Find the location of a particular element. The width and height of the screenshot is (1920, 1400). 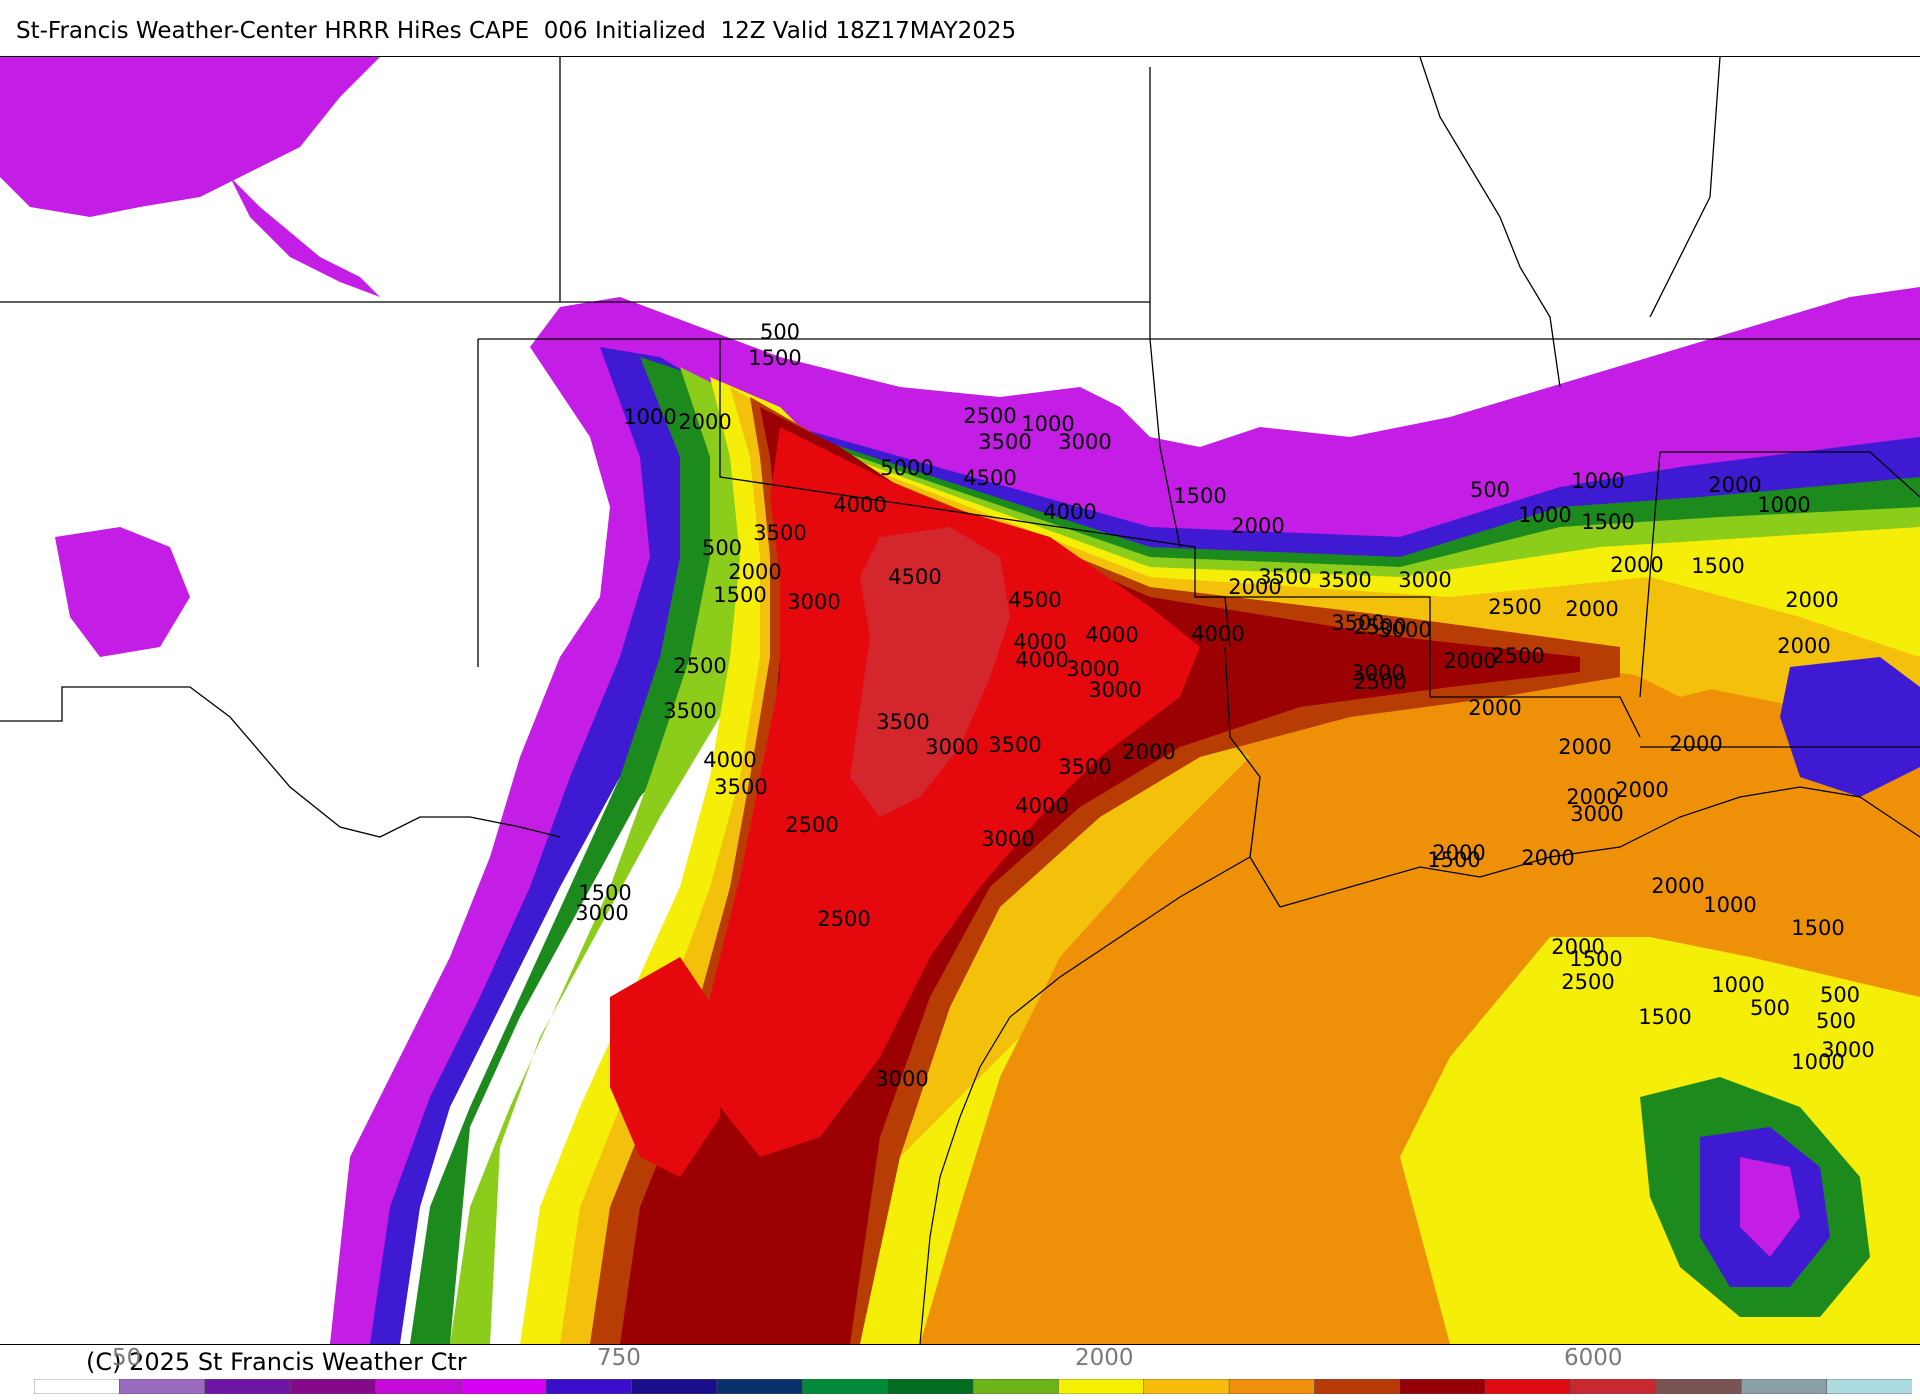

cape-purple-streak is located at coordinates (305, 237).